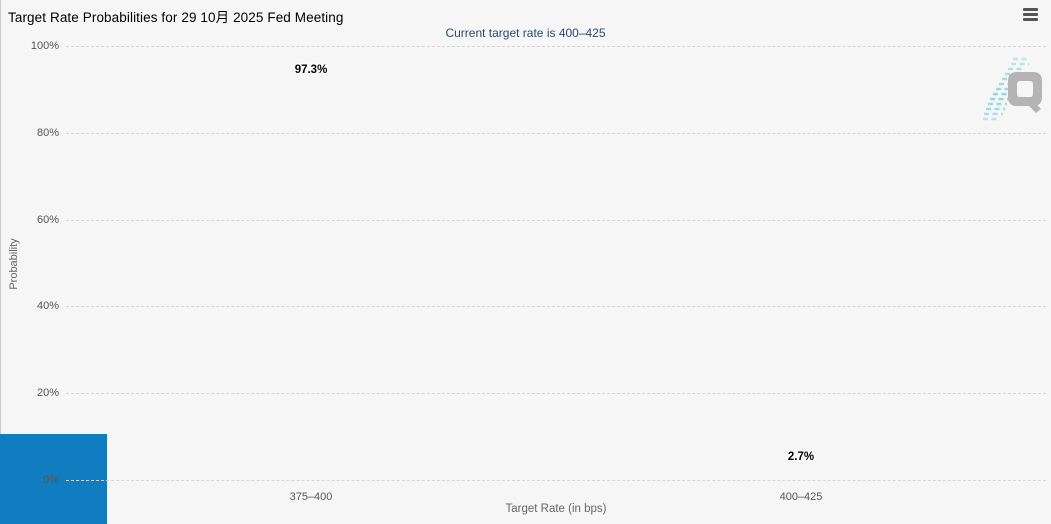 The width and height of the screenshot is (1051, 524). What do you see at coordinates (44, 46) in the screenshot?
I see `y-tick-label: 100%` at bounding box center [44, 46].